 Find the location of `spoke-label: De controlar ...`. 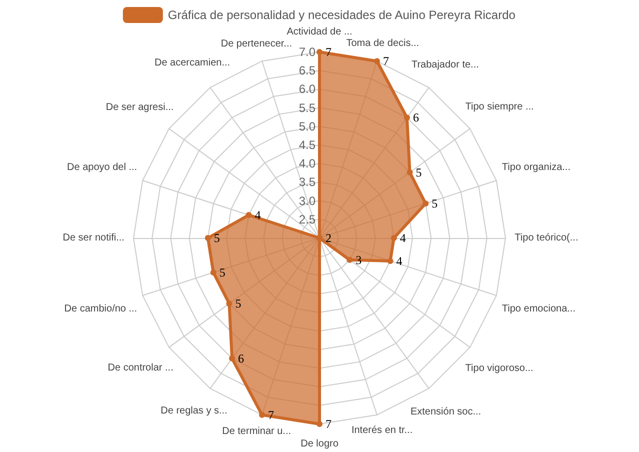

spoke-label: De controlar ... is located at coordinates (141, 368).